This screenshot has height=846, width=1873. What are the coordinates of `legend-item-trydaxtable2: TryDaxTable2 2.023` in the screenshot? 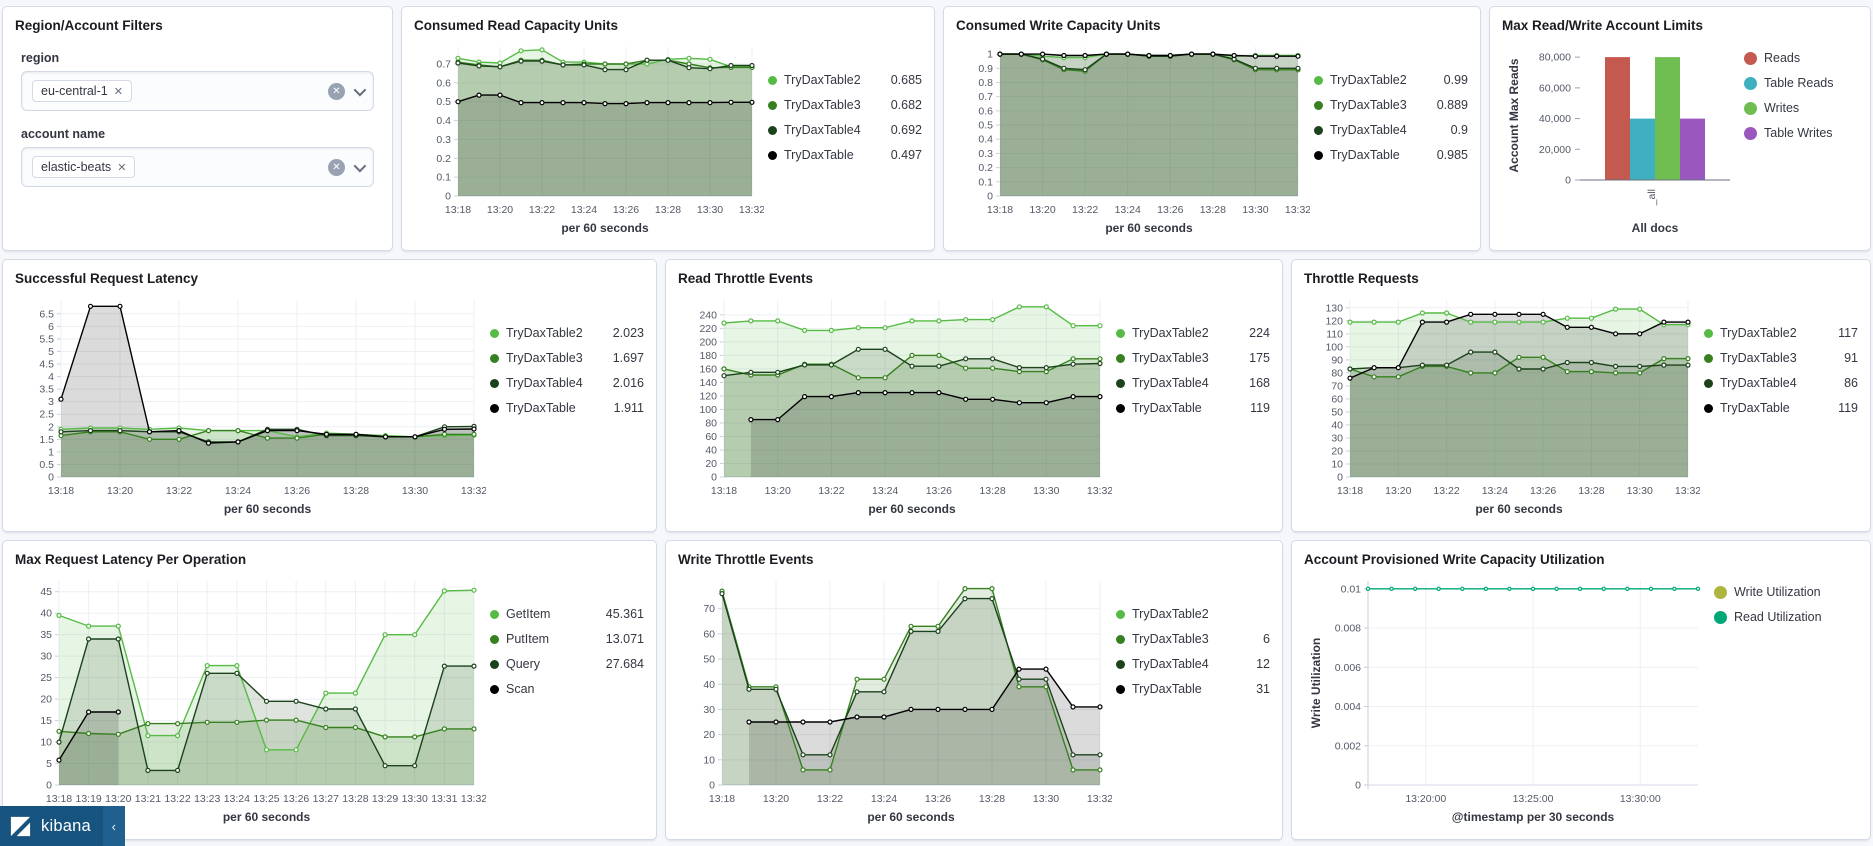 It's located at (567, 333).